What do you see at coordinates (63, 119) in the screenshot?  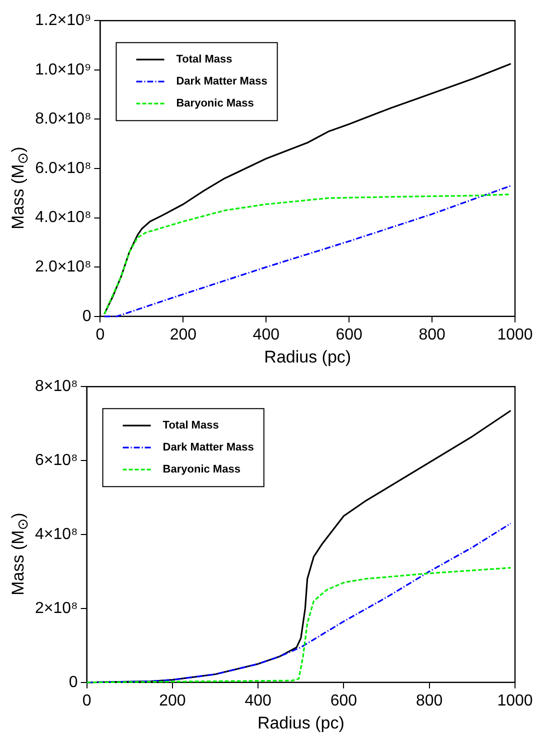 I see `y-tick-label: 8.0×10⁸` at bounding box center [63, 119].